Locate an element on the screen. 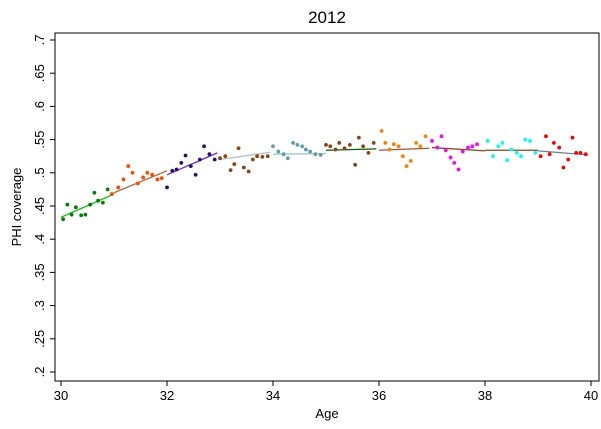 This screenshot has width=601, height=429. y-tick-label: .3 is located at coordinates (39, 305).